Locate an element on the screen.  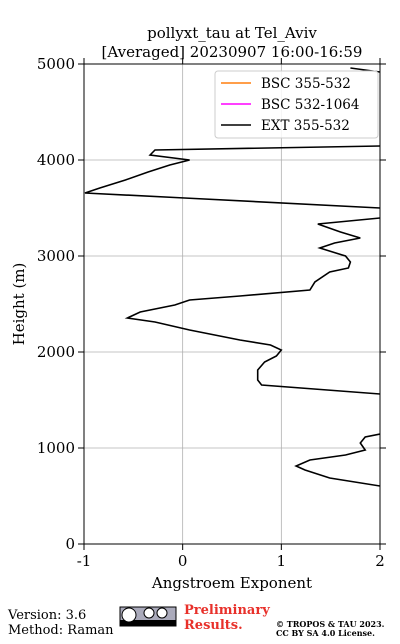
legend-label: EXT 355-532 is located at coordinates (305, 126).